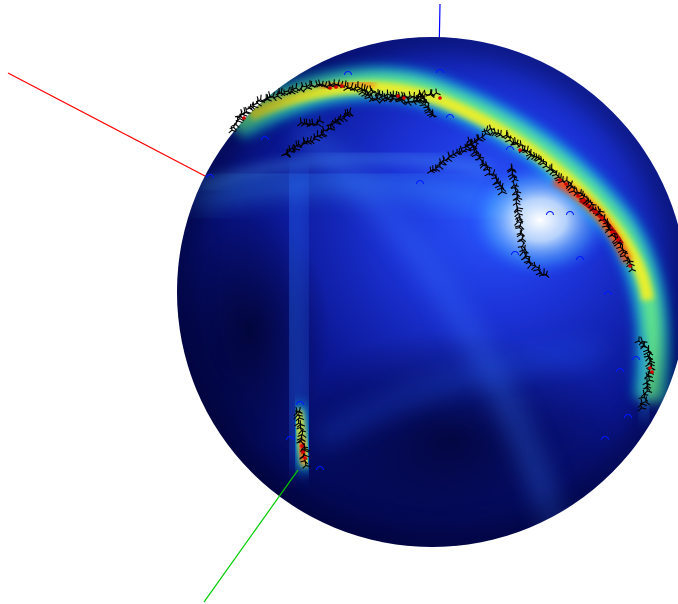 The width and height of the screenshot is (678, 604). Describe the element at coordinates (106, 124) in the screenshot. I see `x-axis-line` at that location.